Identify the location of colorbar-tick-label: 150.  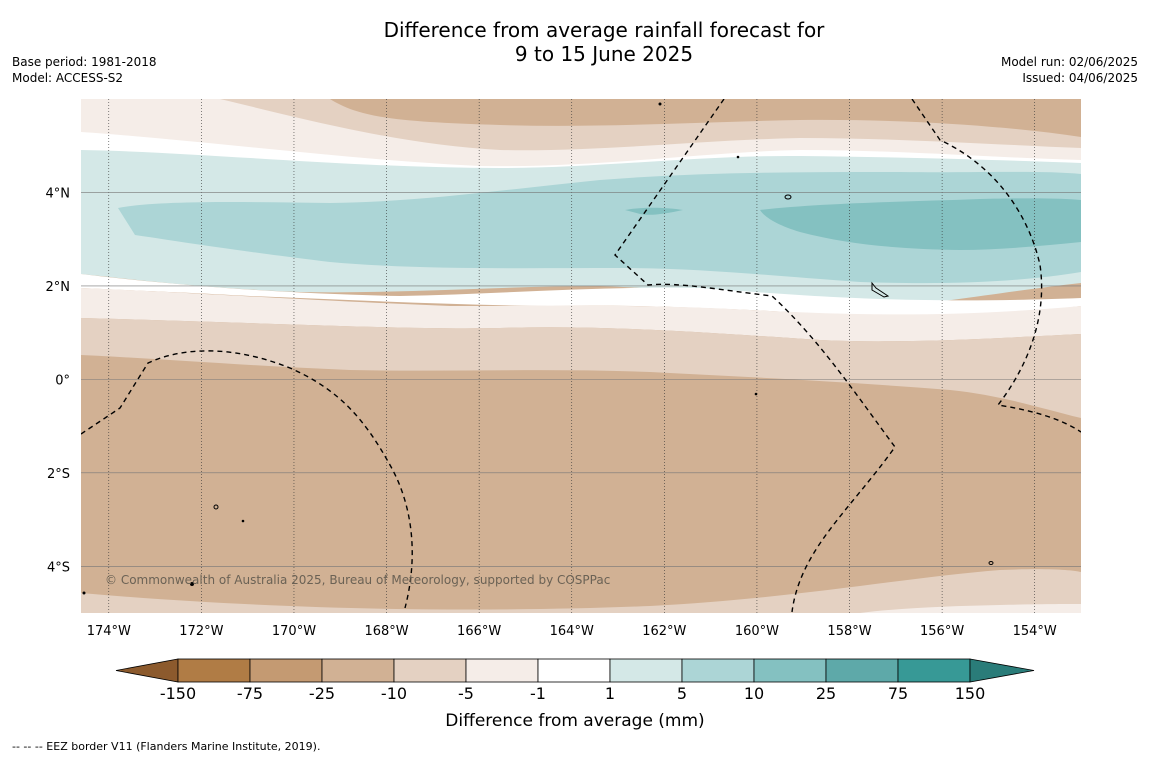
(970, 693).